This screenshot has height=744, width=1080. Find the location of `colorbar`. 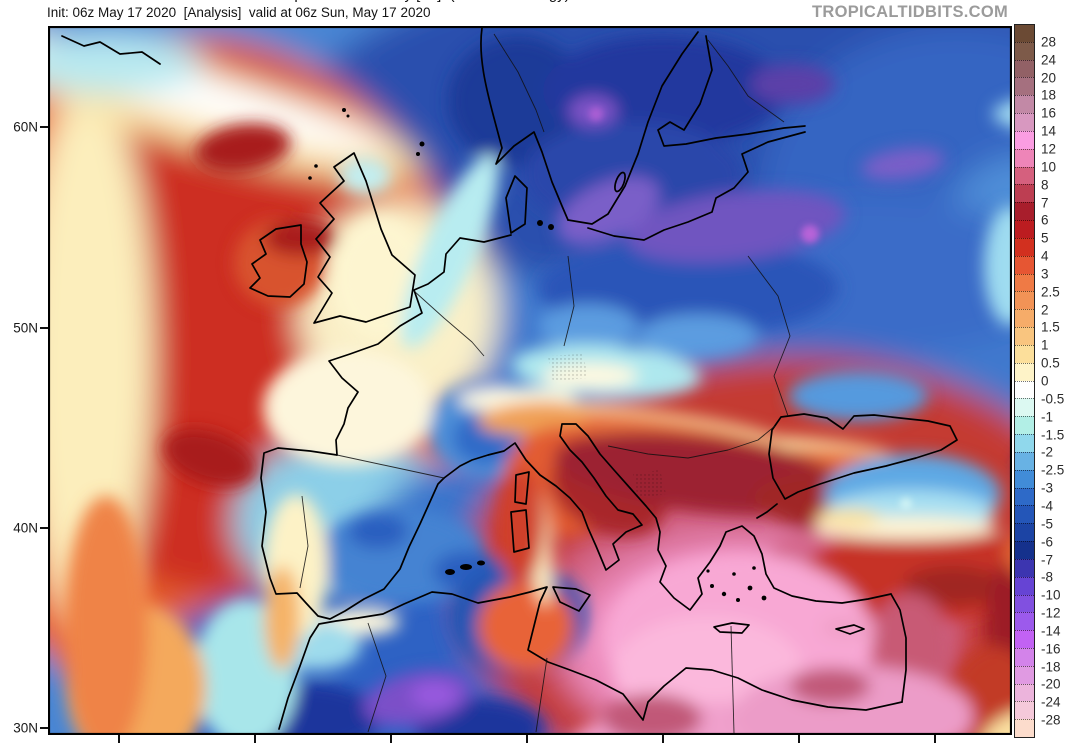

colorbar is located at coordinates (1024, 381).